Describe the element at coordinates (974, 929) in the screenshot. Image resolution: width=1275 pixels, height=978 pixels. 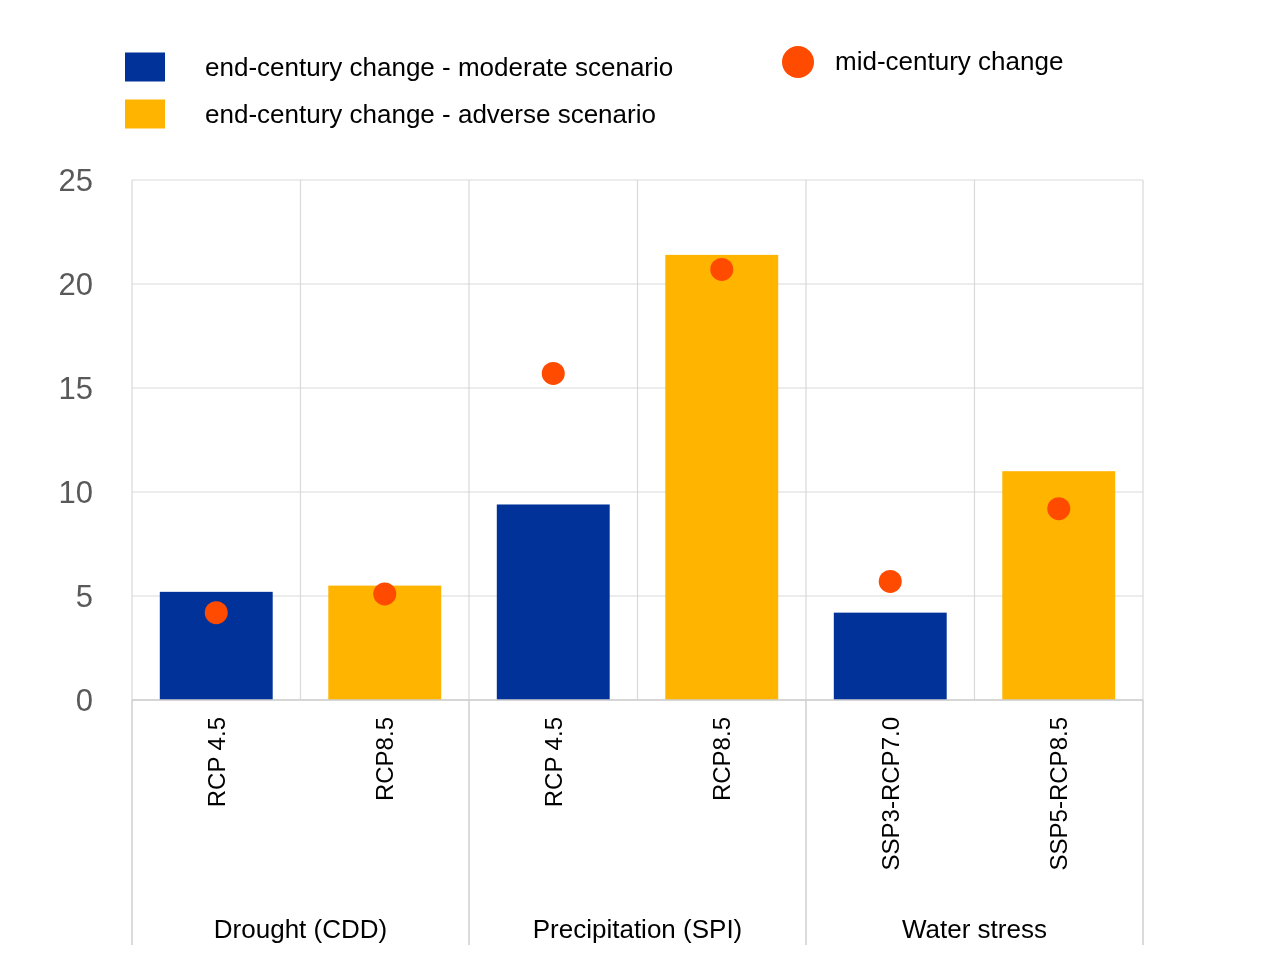
I see `text: Water stress` at that location.